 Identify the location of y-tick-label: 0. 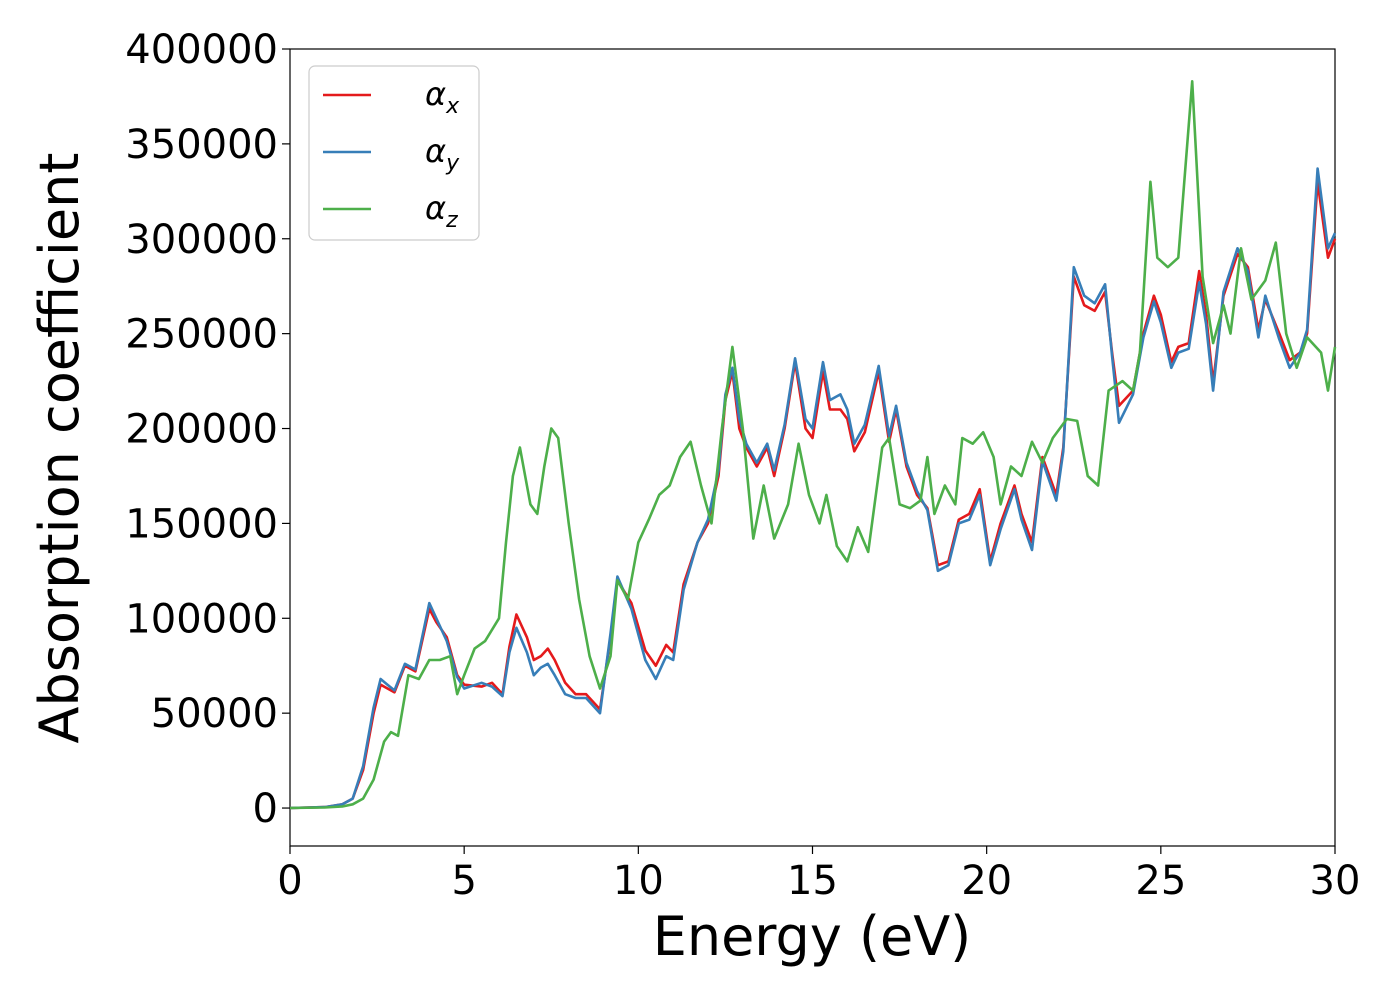
(265, 809).